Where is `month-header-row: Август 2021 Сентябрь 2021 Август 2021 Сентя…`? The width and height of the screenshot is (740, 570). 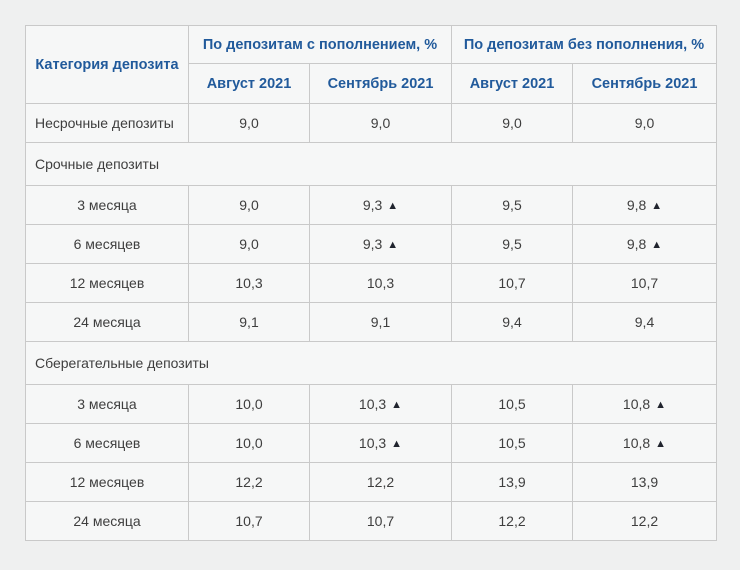 month-header-row: Август 2021 Сентябрь 2021 Август 2021 Сентя… is located at coordinates (371, 83).